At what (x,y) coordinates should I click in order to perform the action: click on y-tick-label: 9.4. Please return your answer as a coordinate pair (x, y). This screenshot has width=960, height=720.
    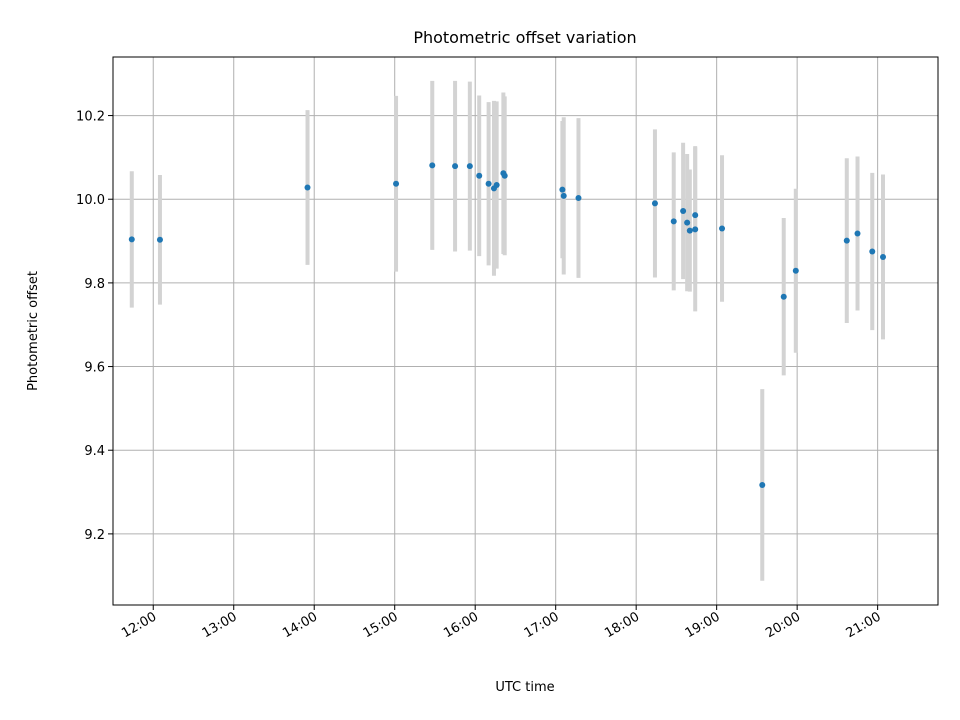
    Looking at the image, I should click on (94, 451).